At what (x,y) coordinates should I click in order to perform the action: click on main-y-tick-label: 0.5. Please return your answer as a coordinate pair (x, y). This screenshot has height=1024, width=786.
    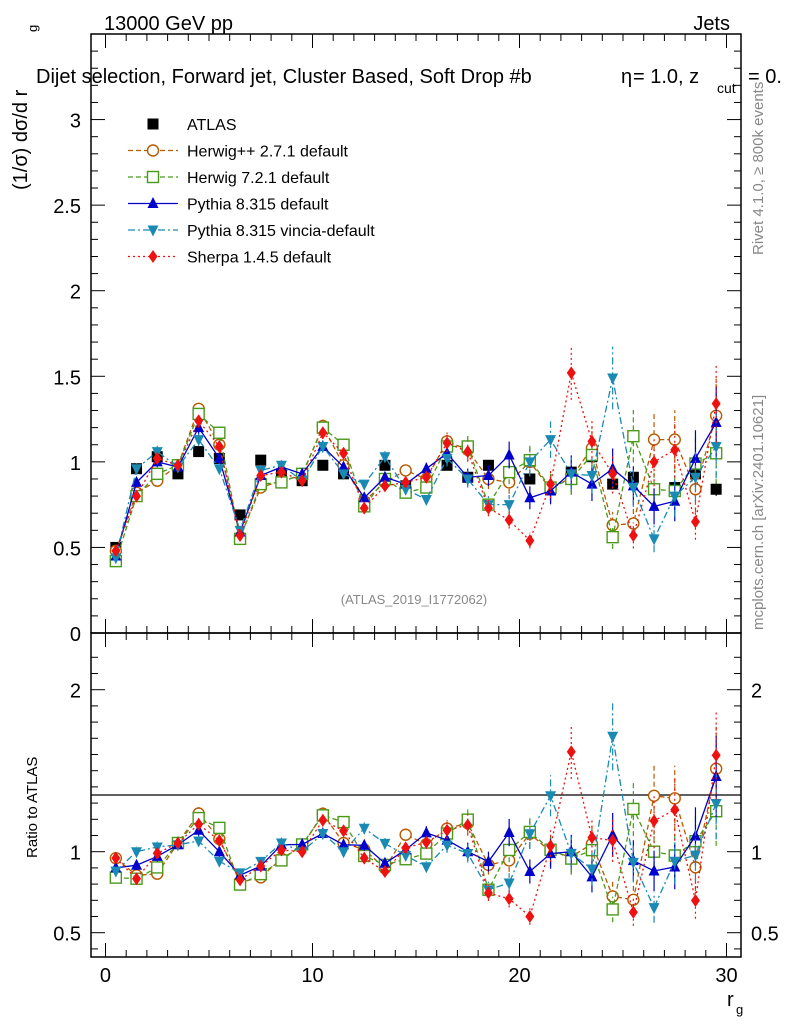
    Looking at the image, I should click on (67, 549).